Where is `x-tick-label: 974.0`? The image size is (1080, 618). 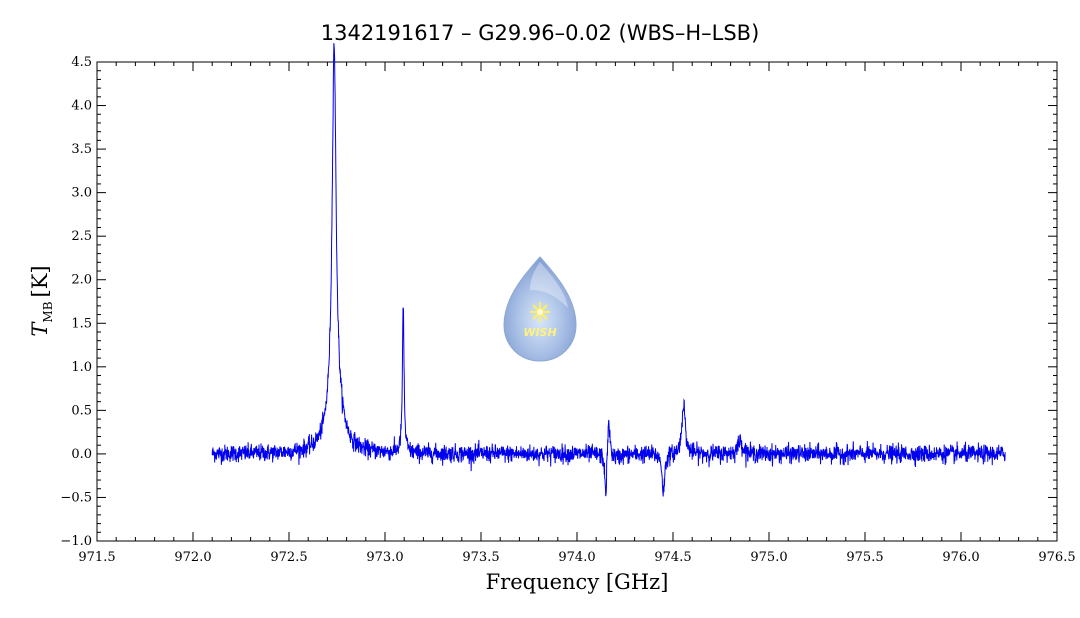 x-tick-label: 974.0 is located at coordinates (576, 557).